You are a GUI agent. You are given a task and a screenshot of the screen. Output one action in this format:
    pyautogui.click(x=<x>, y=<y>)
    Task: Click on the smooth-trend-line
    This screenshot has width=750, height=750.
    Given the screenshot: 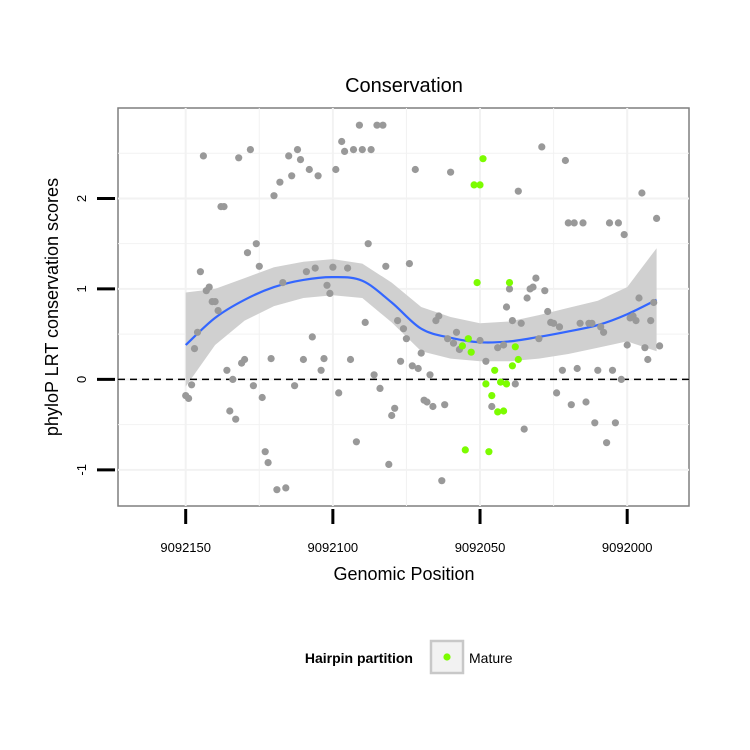 What is the action you would take?
    pyautogui.click(x=421, y=310)
    